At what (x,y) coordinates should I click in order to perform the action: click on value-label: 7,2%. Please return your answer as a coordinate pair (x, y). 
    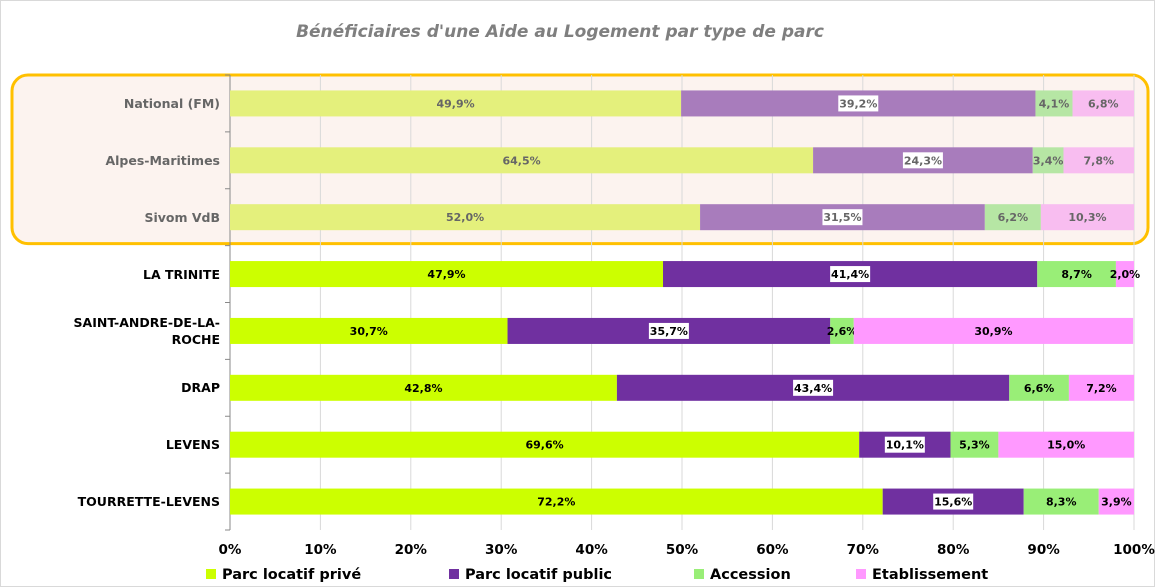
    Looking at the image, I should click on (1101, 388).